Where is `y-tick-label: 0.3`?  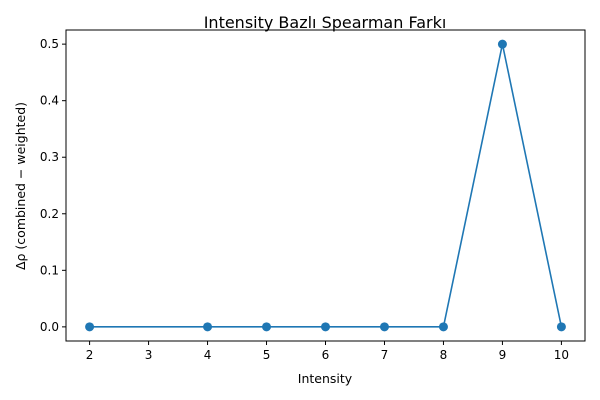 y-tick-label: 0.3 is located at coordinates (49, 157).